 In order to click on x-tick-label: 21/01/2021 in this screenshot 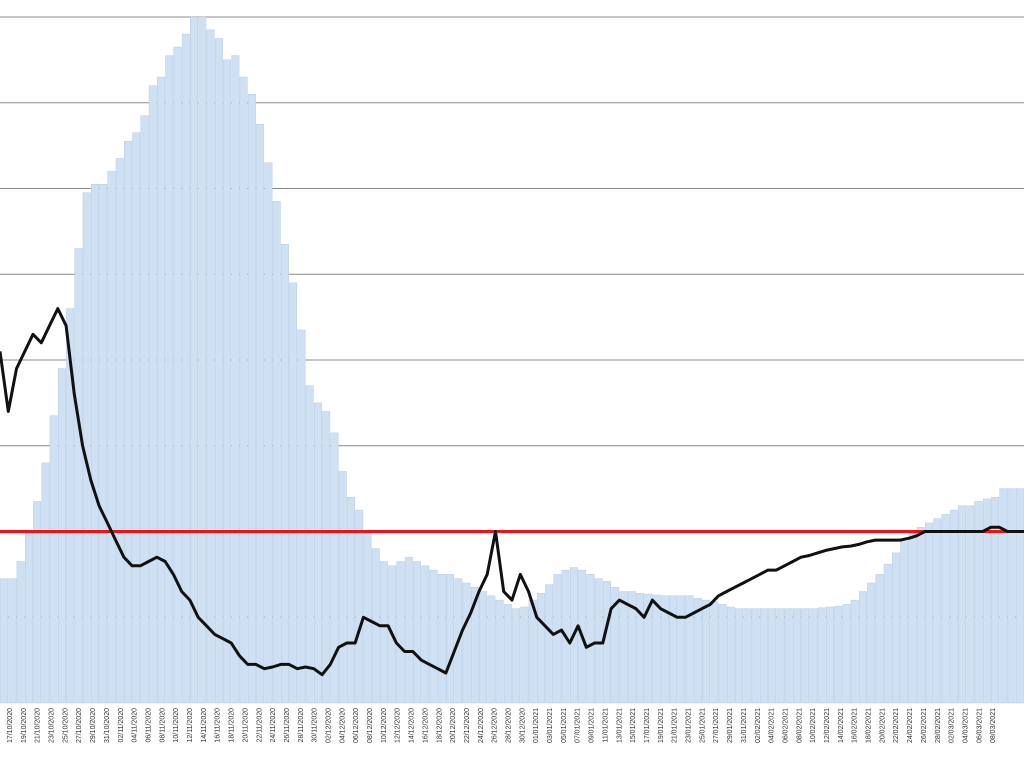, I will do `click(675, 725)`.